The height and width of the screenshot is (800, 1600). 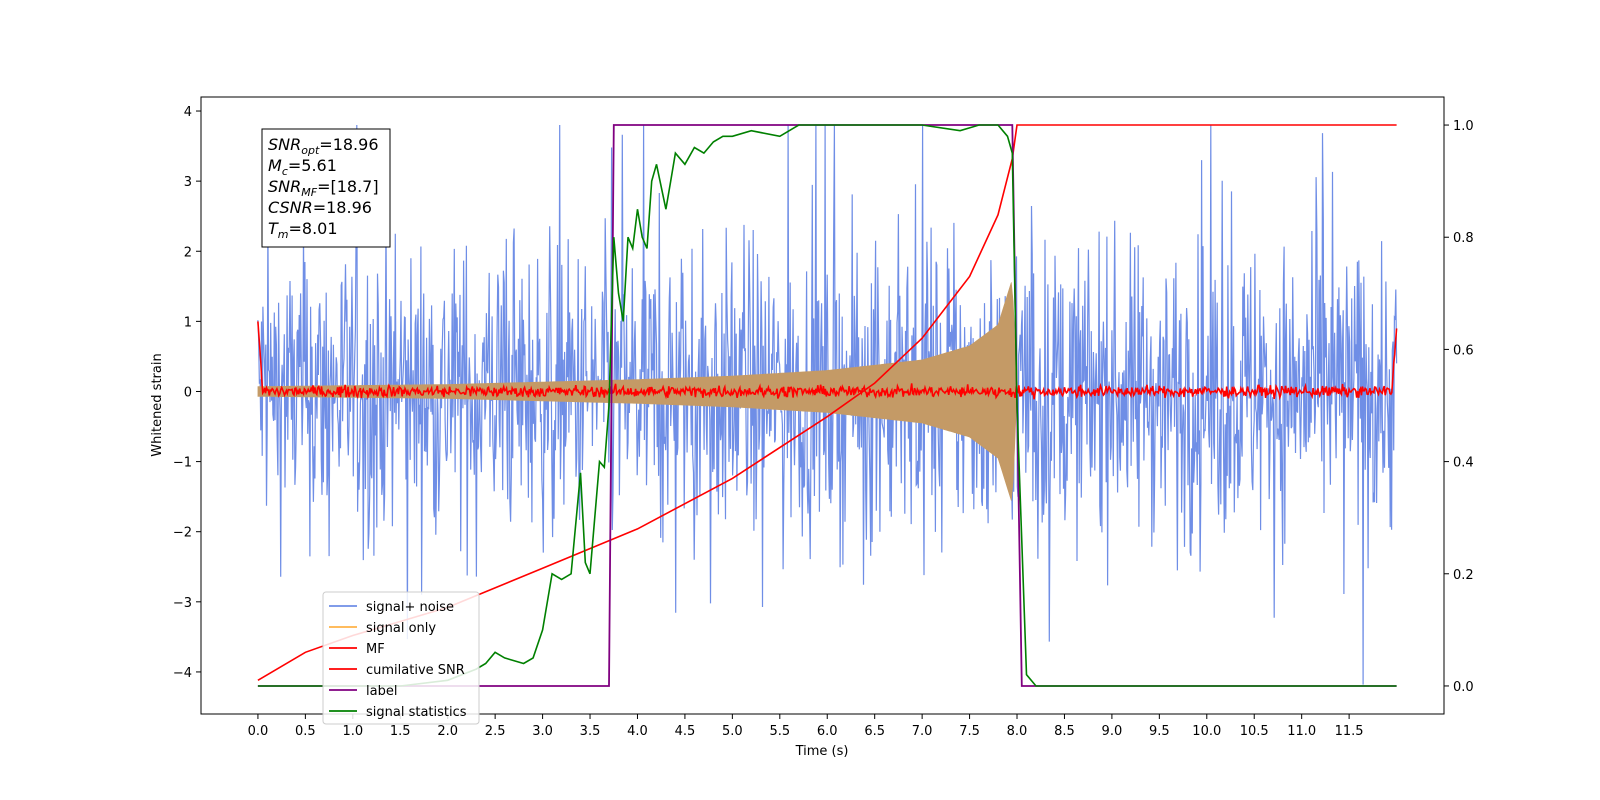 I want to click on x-tick-label: 6.0, so click(x=827, y=731).